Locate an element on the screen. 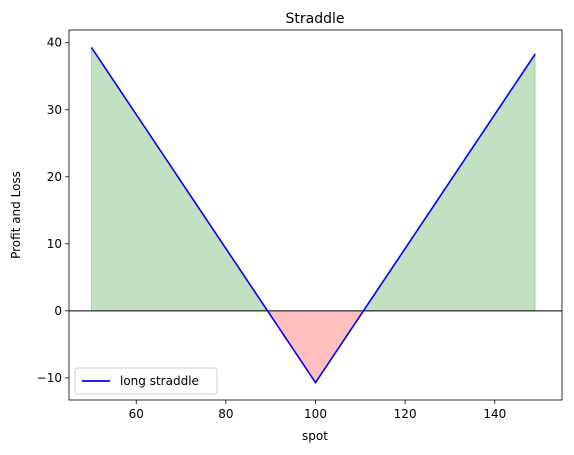  legend-label: long straddle is located at coordinates (159, 381).